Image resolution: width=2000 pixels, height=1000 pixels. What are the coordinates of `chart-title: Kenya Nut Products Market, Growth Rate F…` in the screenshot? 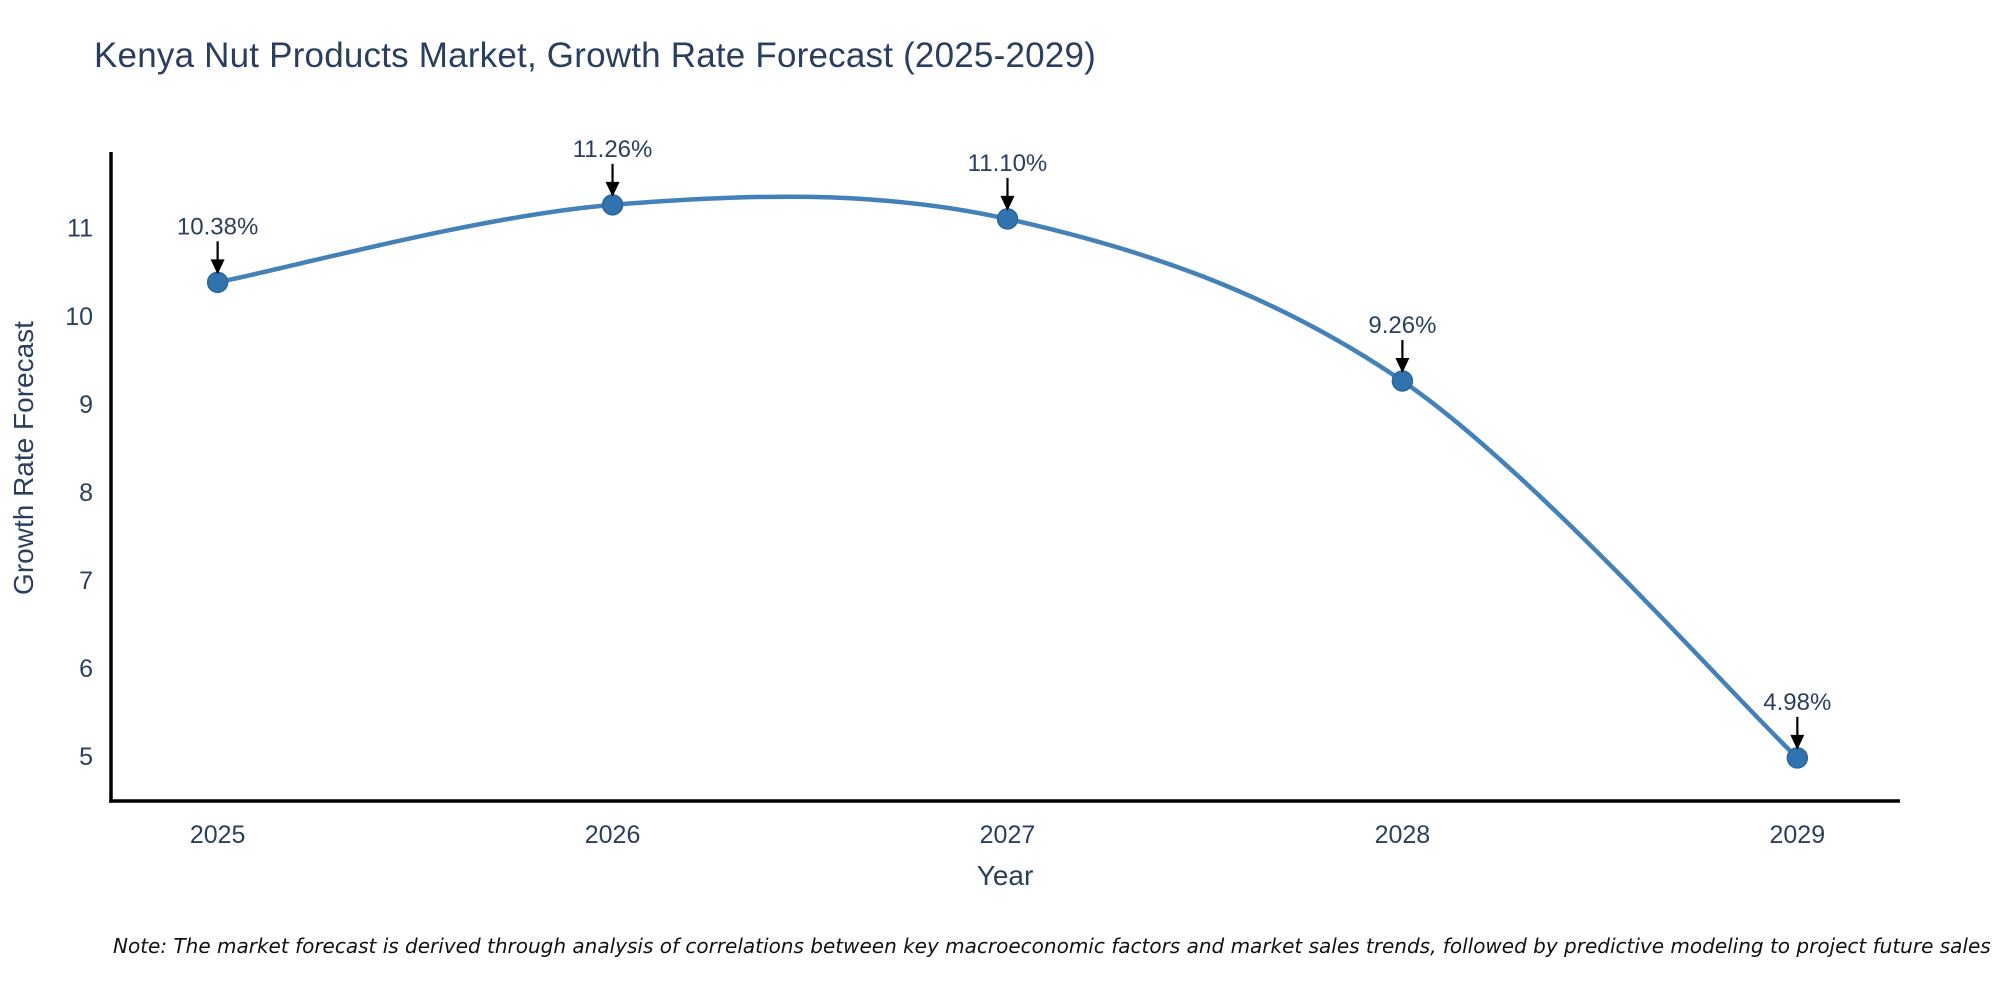 It's located at (595, 55).